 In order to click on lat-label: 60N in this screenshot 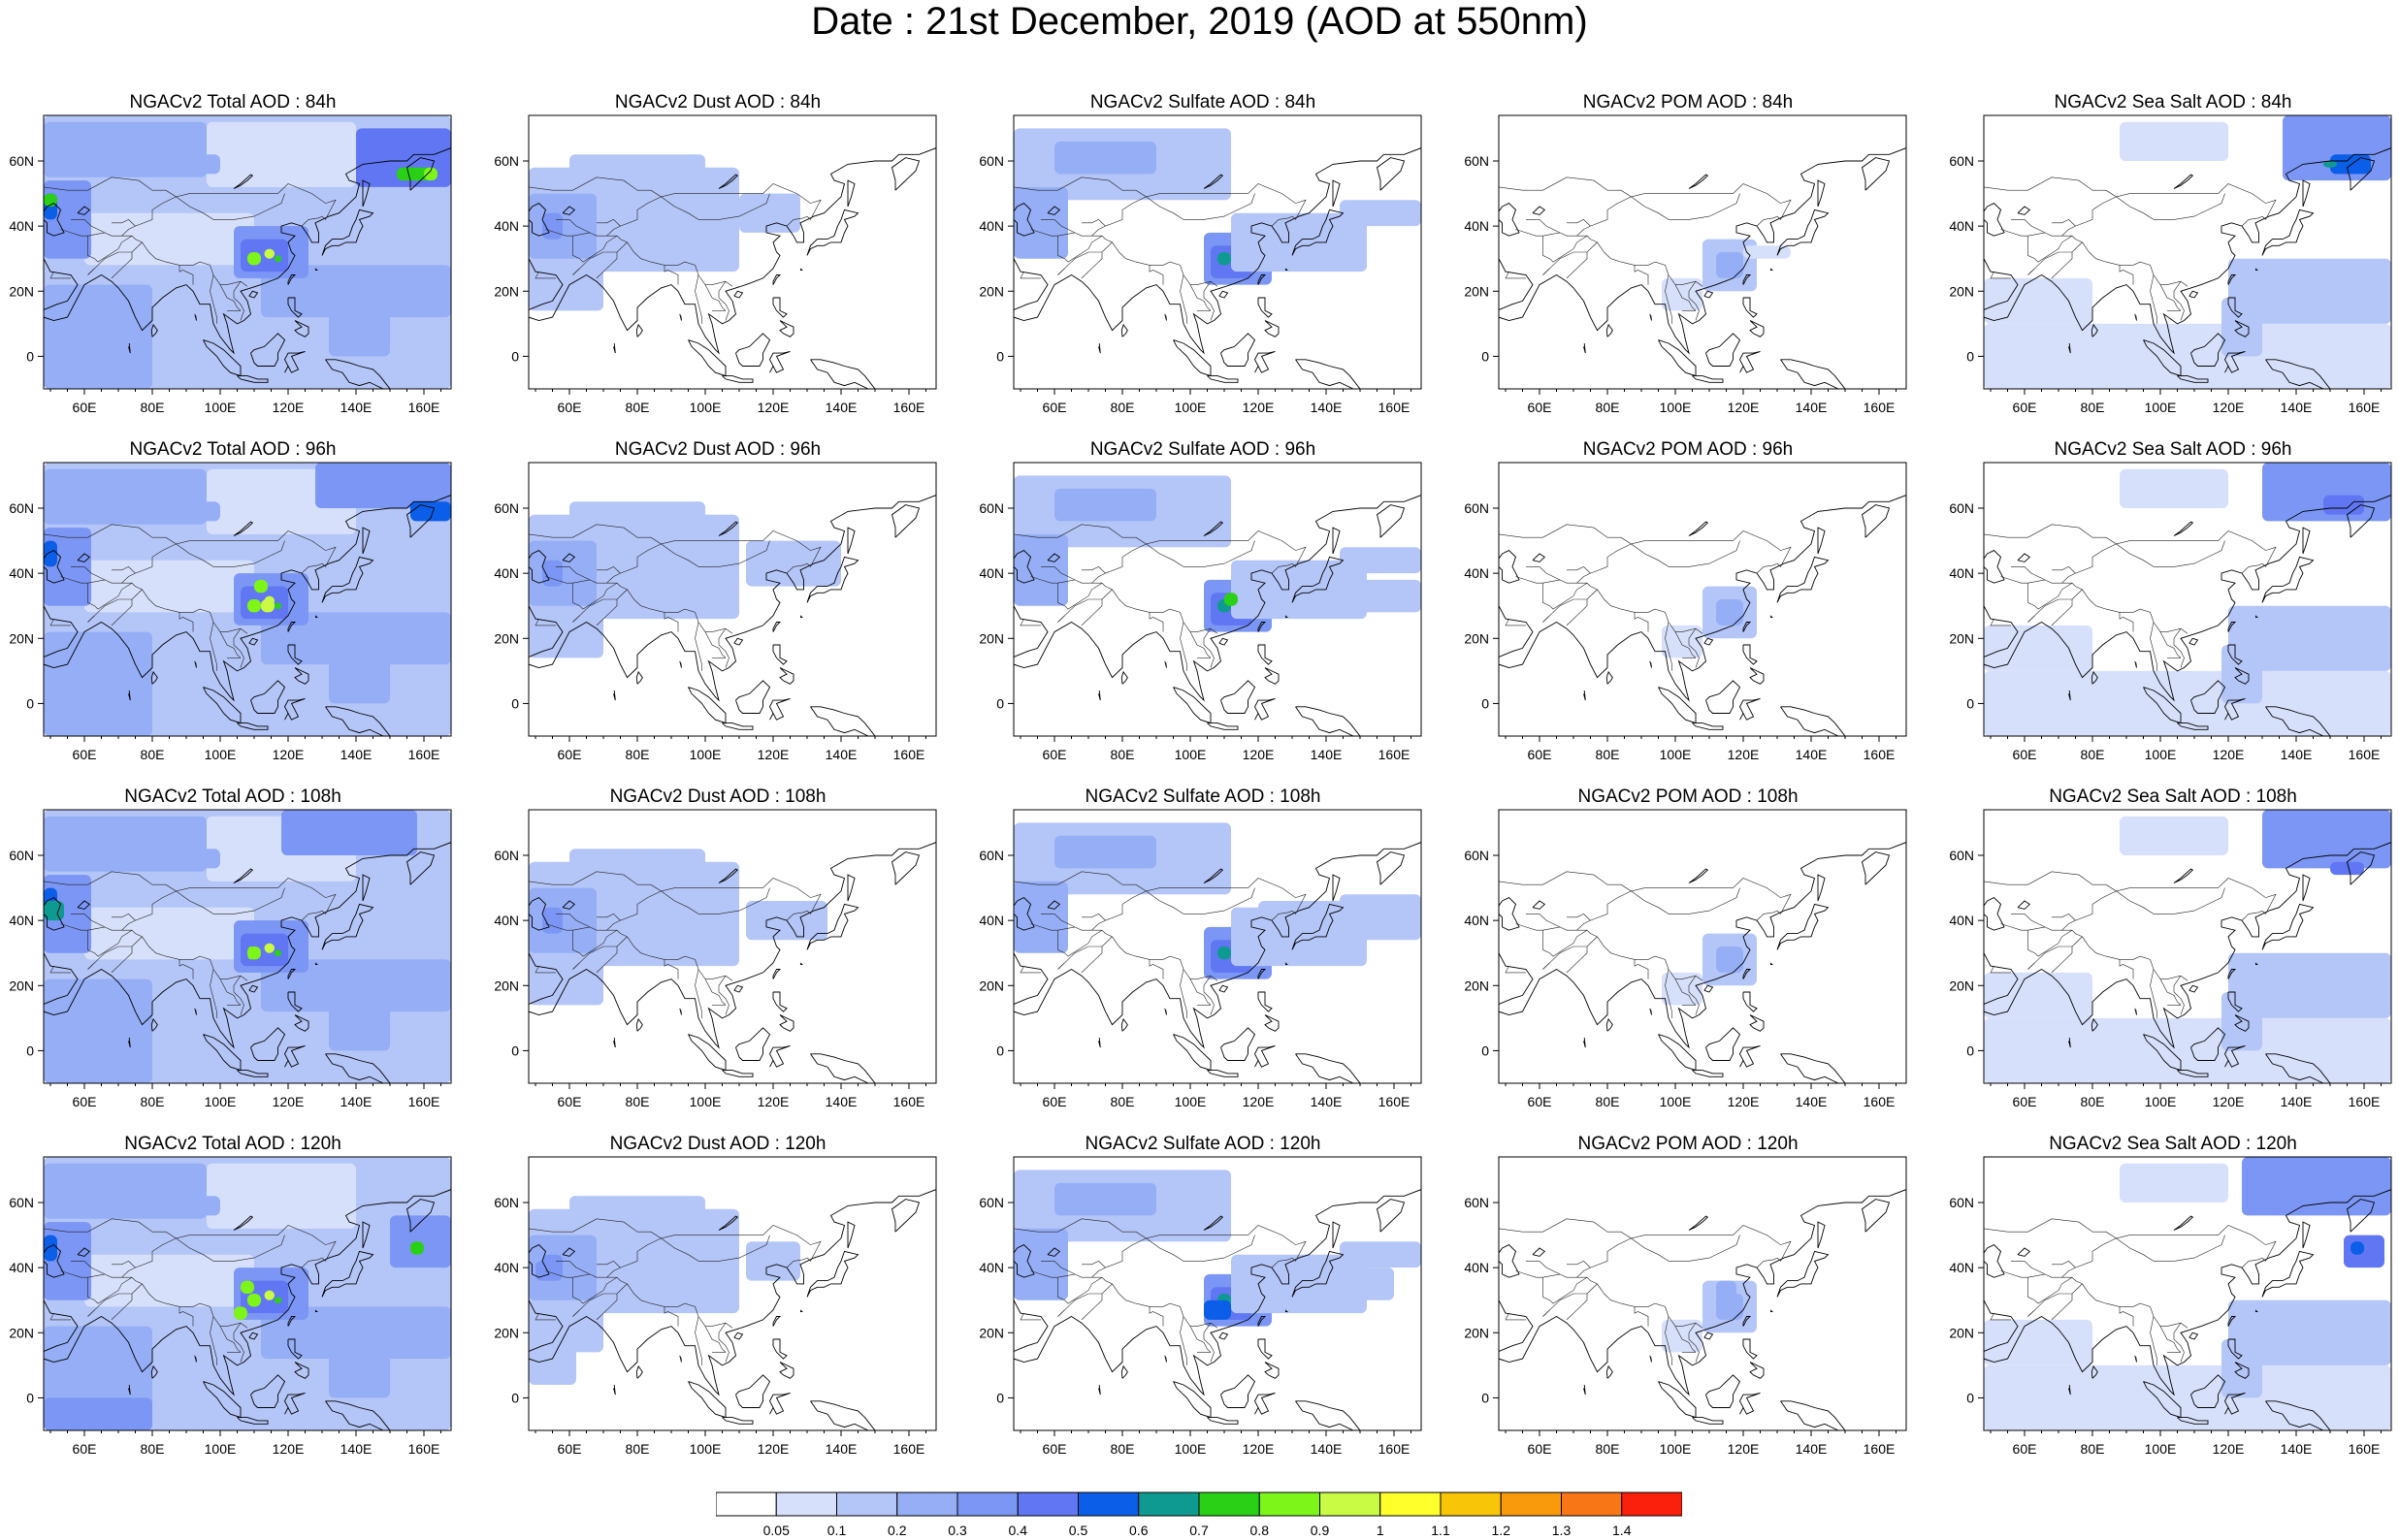, I will do `click(22, 508)`.